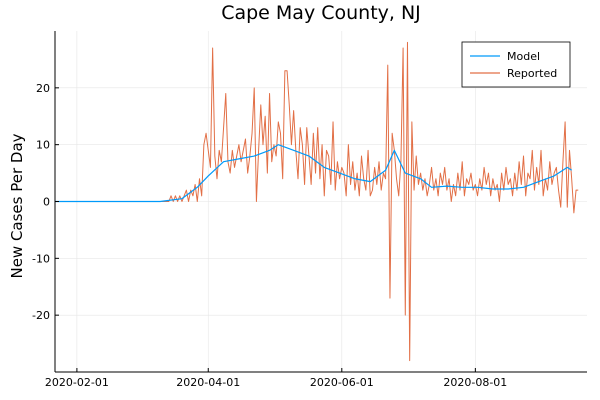 This screenshot has height=400, width=600. I want to click on y-tick-label: 0, so click(46, 202).